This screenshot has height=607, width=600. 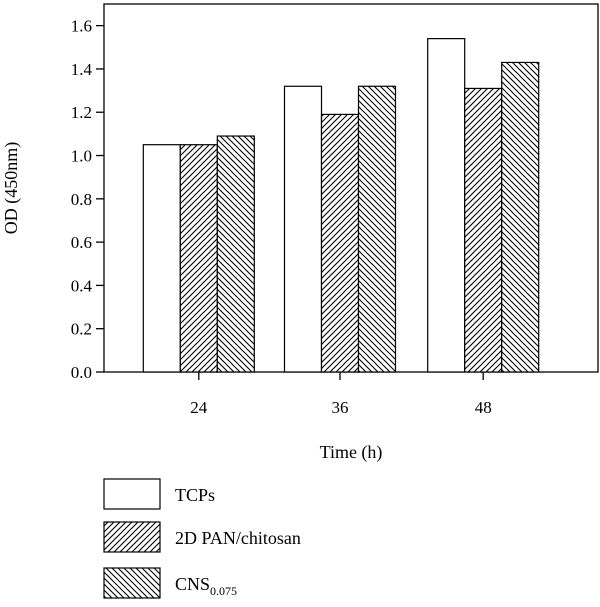 What do you see at coordinates (81, 26) in the screenshot?
I see `y-tick-label: 1.6` at bounding box center [81, 26].